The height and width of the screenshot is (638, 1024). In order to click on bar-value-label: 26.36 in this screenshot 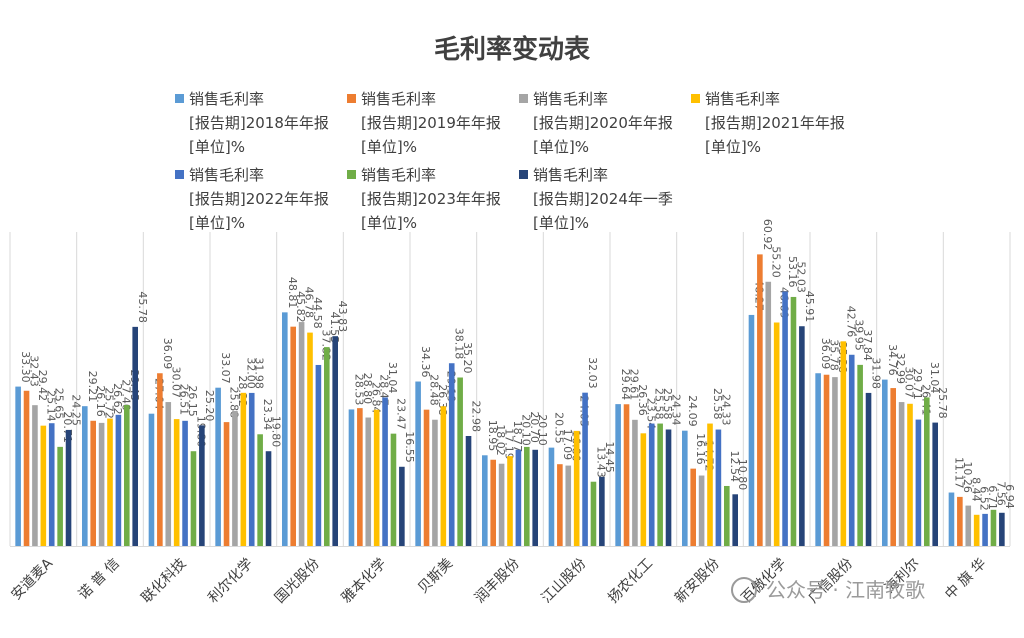, I will do `click(642, 400)`.